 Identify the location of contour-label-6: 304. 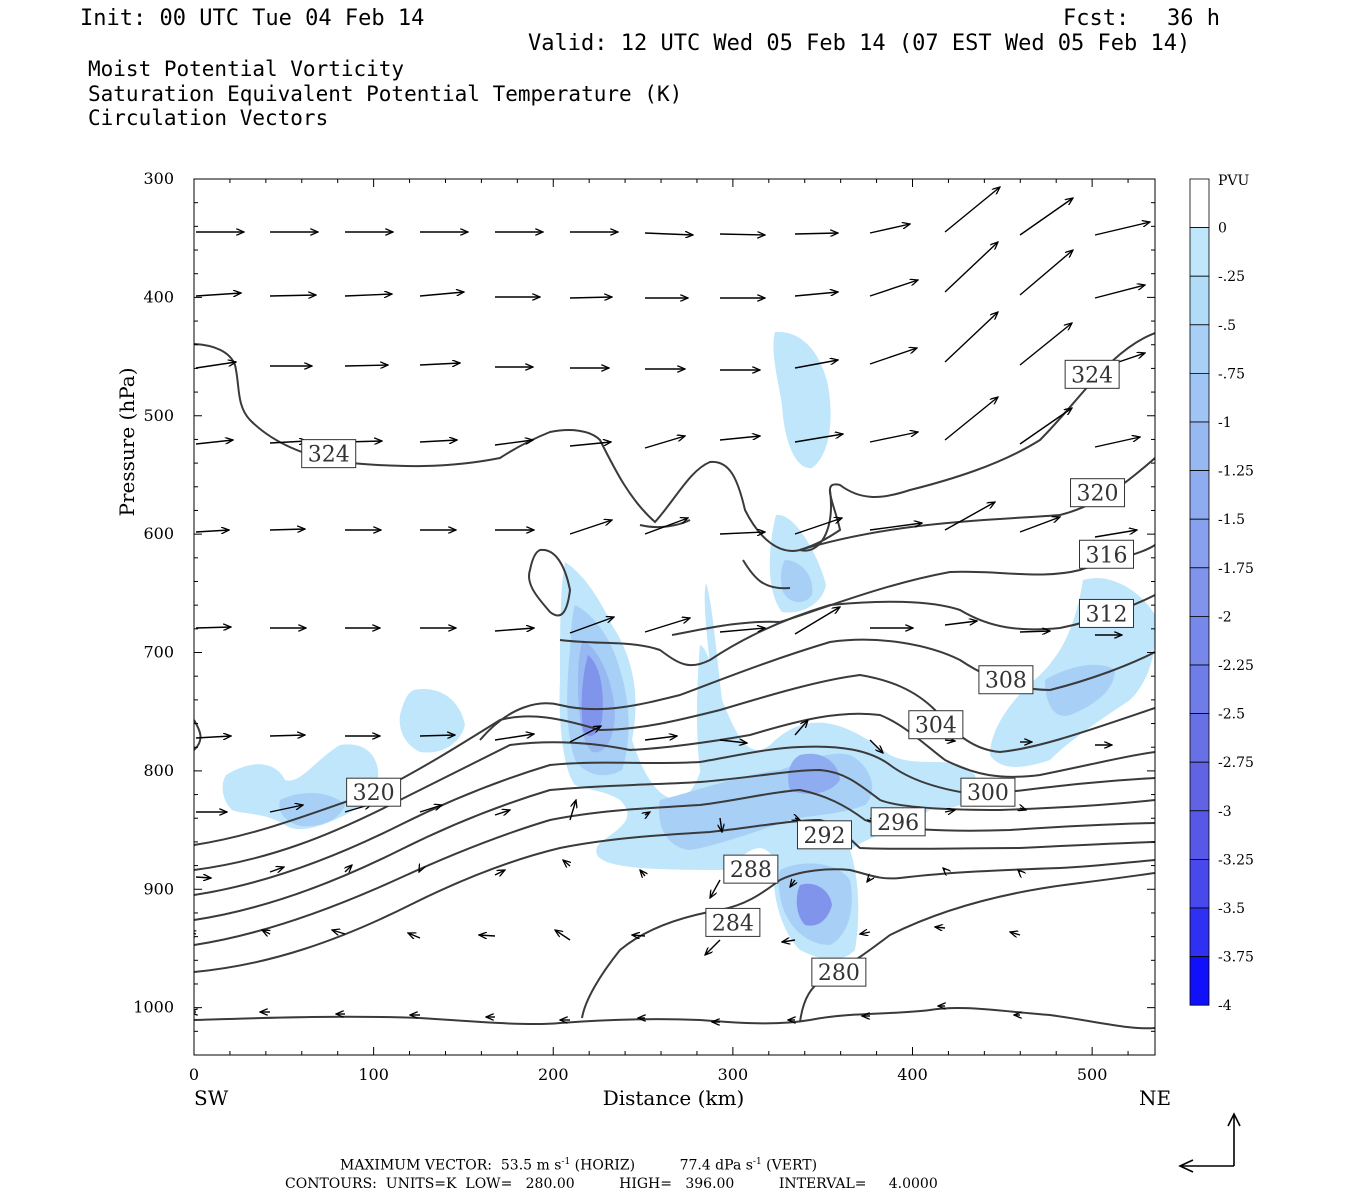
(936, 726).